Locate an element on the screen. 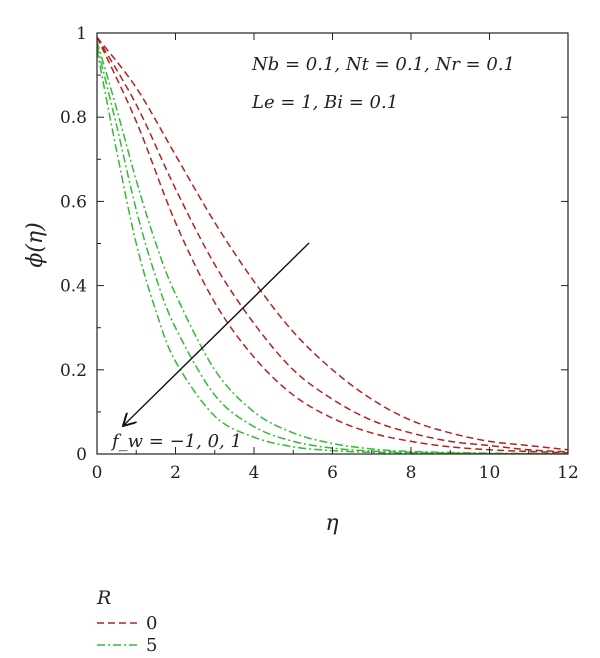 This screenshot has width=600, height=658. y-axis-label: ϕ(η) is located at coordinates (35, 244).